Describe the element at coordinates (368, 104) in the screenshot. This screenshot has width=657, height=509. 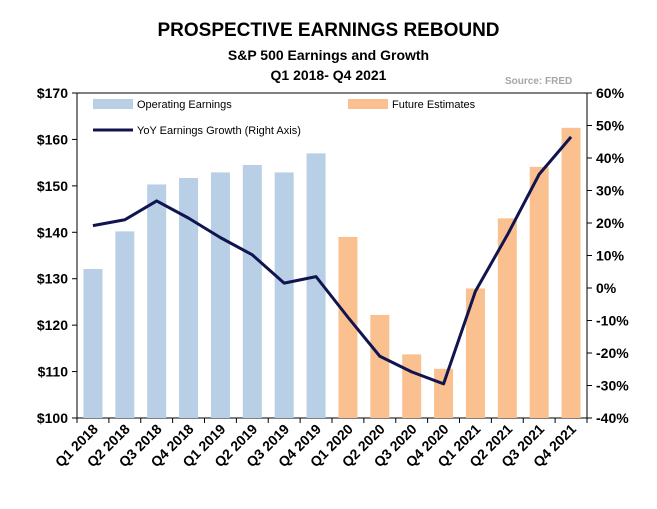
I see `legend-swatch-future-estimates` at that location.